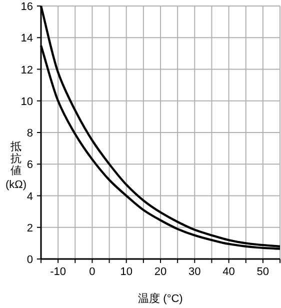  Describe the element at coordinates (29, 196) in the screenshot. I see `y-tick-label: 4` at that location.